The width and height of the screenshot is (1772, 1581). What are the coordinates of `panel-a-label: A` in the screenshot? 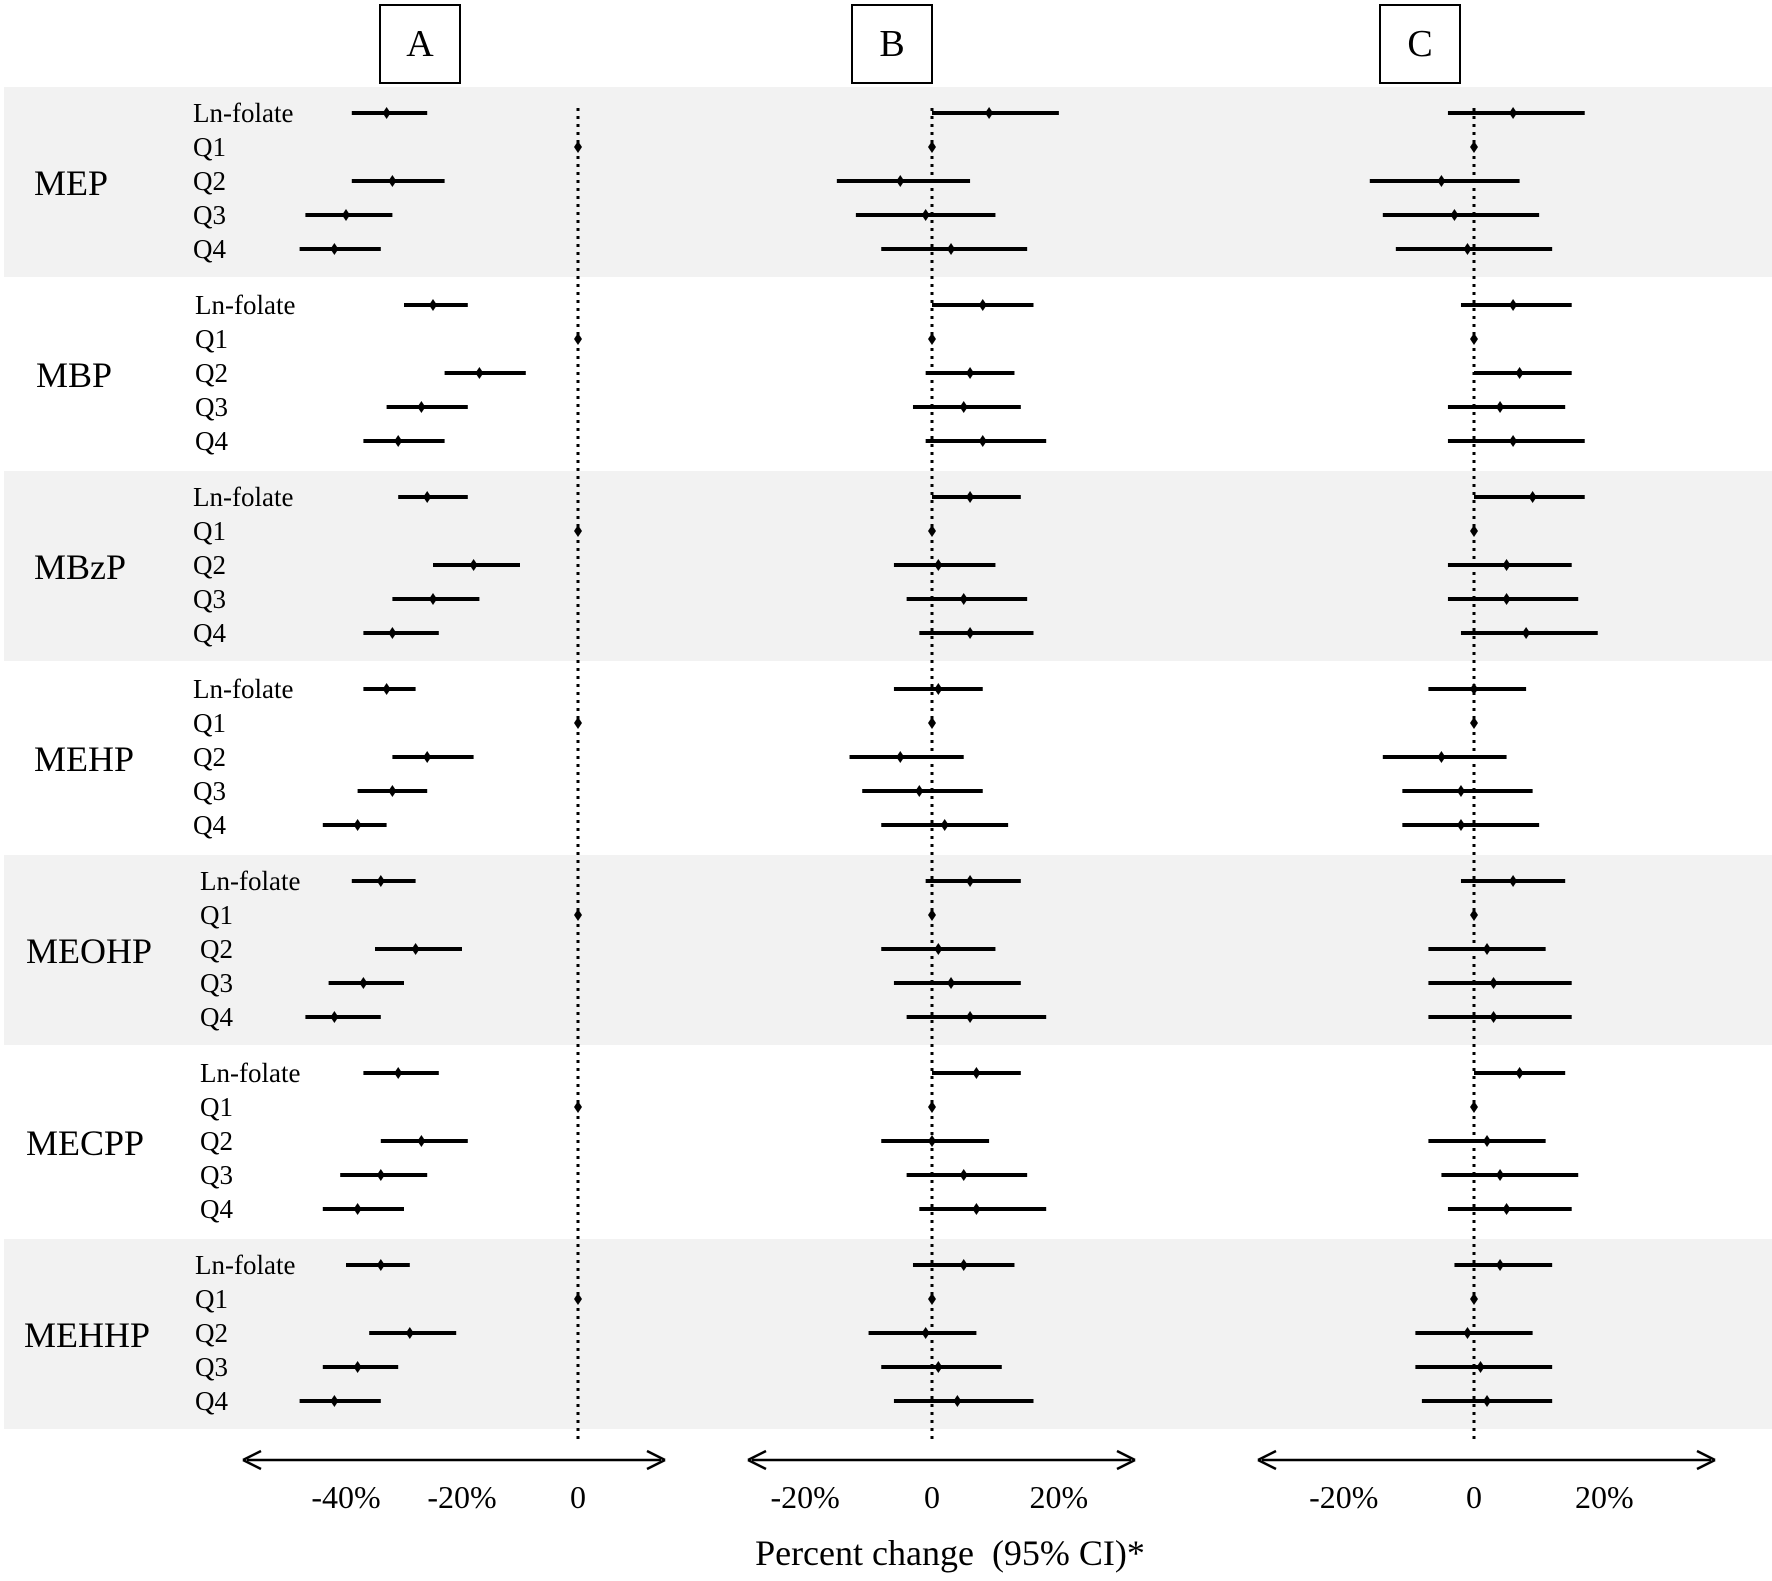 It's located at (420, 44).